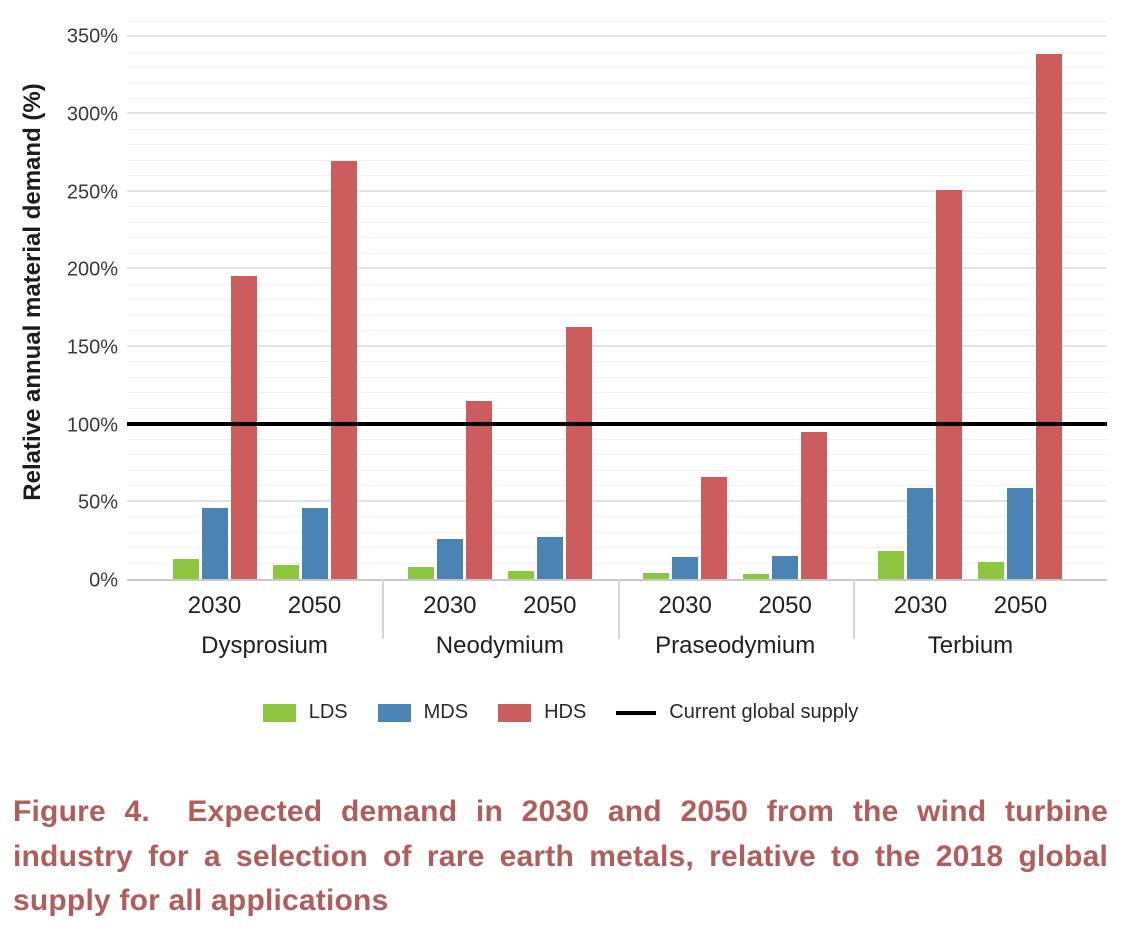  I want to click on bar-group-dysprosium, so click(264, 299).